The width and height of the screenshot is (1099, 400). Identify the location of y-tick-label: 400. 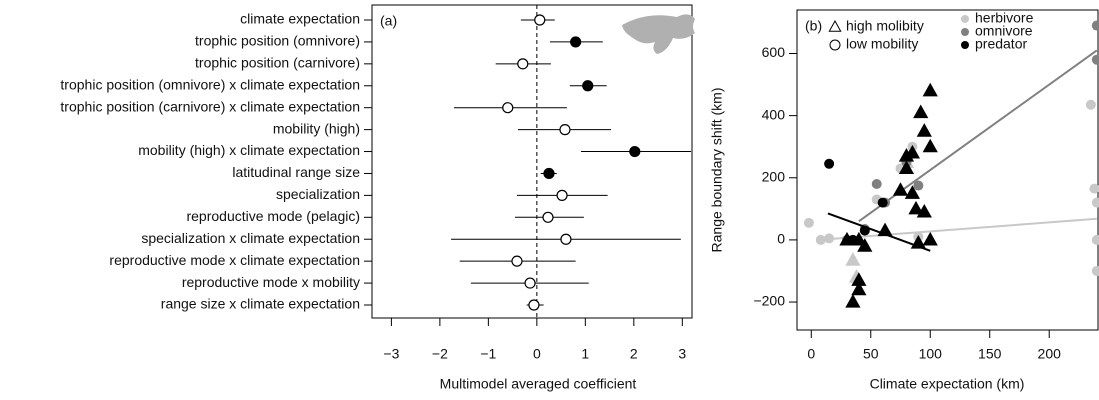
(774, 114).